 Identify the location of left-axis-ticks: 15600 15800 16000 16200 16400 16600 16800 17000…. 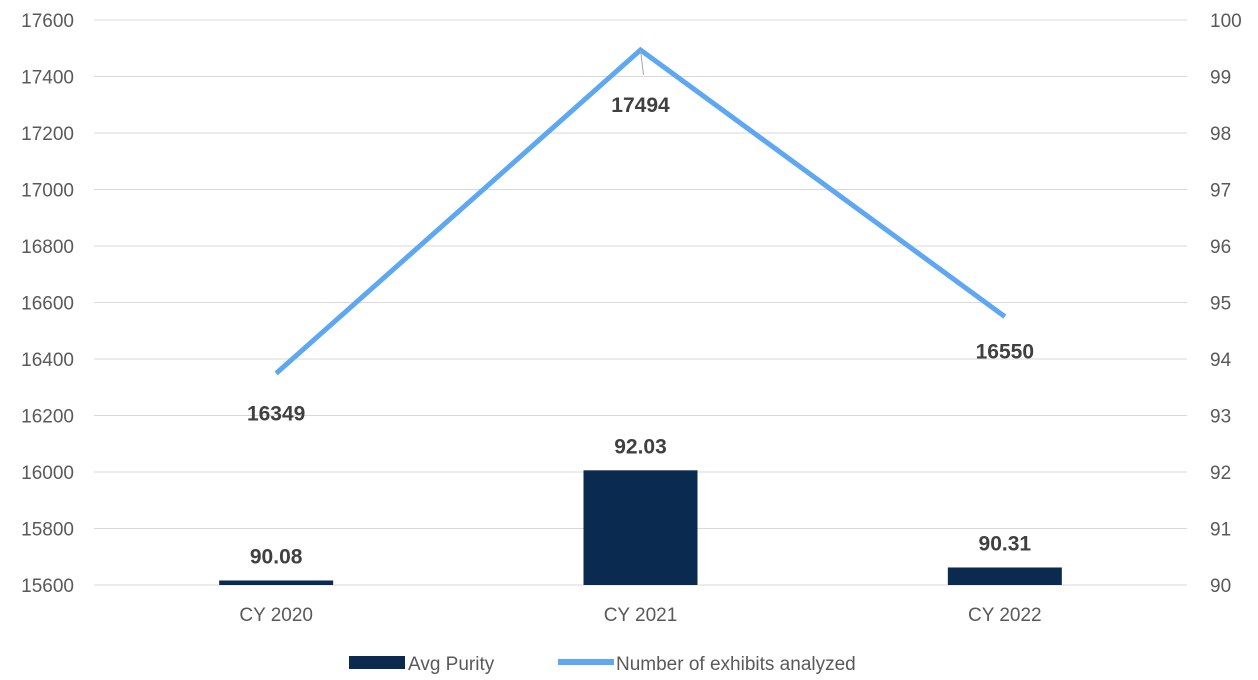
(47, 304).